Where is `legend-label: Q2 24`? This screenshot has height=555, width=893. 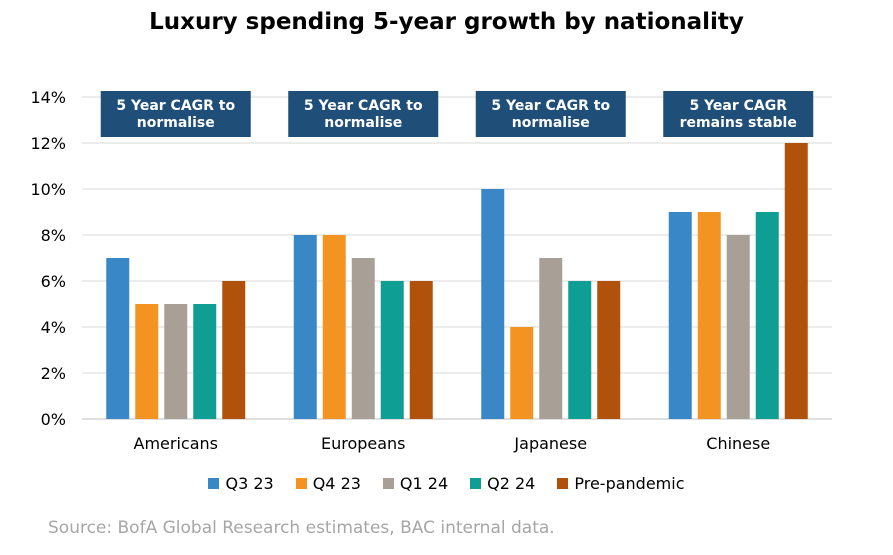 legend-label: Q2 24 is located at coordinates (511, 483).